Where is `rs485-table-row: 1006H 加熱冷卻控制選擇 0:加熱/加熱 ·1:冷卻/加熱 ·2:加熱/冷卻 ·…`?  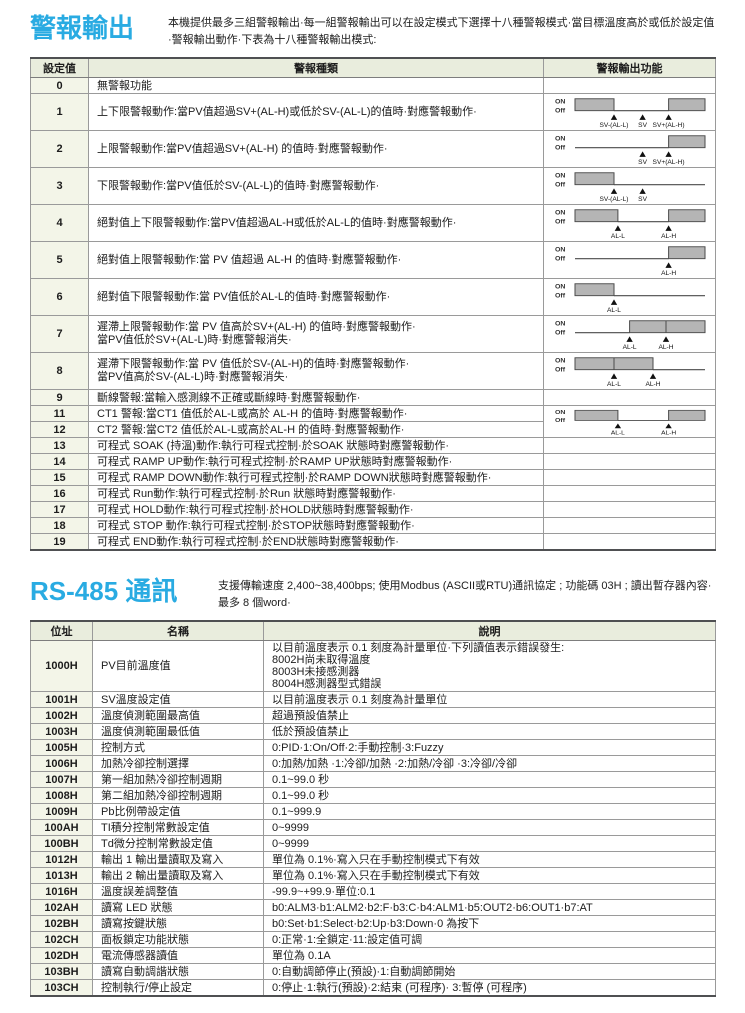
rs485-table-row: 1006H 加熱冷卻控制選擇 0:加熱/加熱 ·1:冷卻/加熱 ·2:加熱/冷卻 ·… is located at coordinates (373, 763).